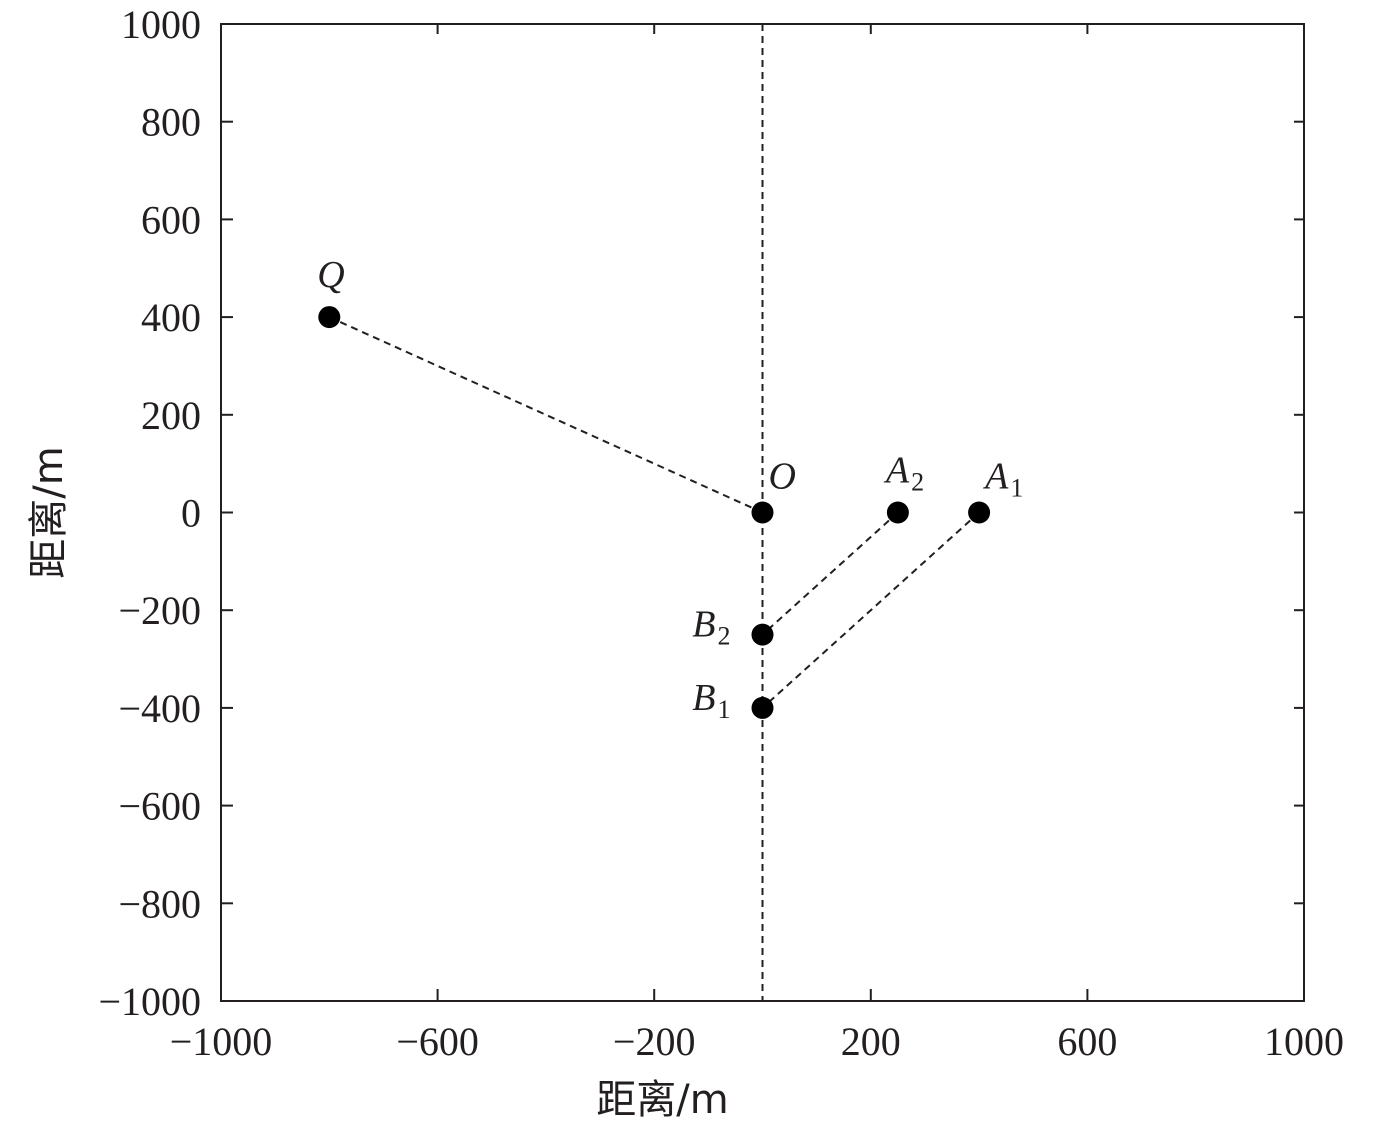 The width and height of the screenshot is (1378, 1129). Describe the element at coordinates (149, 1001) in the screenshot. I see `y-tick-label: −1000` at that location.